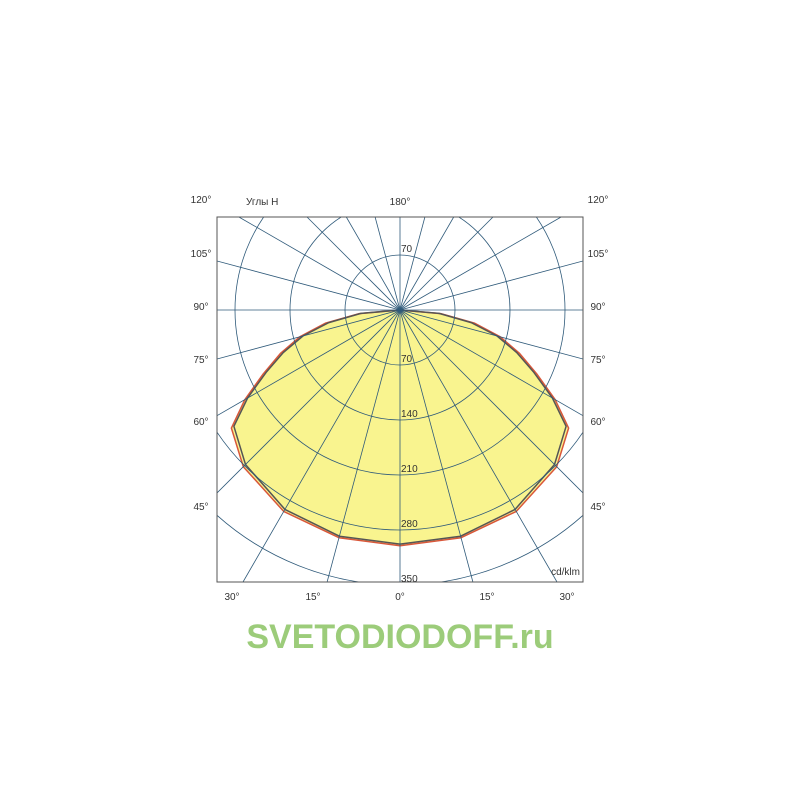 Image resolution: width=800 pixels, height=800 pixels. What do you see at coordinates (400, 202) in the screenshot?
I see `angle-label-top: 180°` at bounding box center [400, 202].